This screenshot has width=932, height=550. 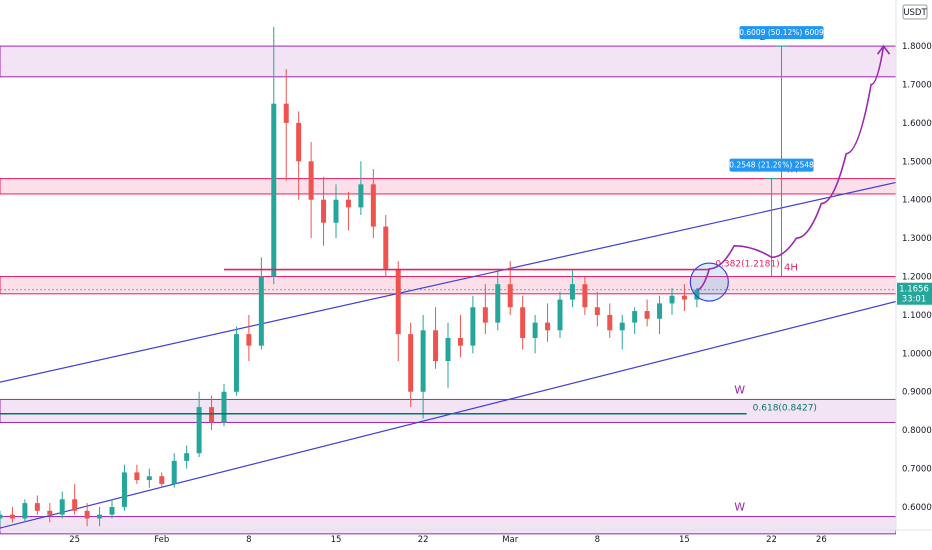 I want to click on y-tick-6: 1.2000, so click(x=917, y=278).